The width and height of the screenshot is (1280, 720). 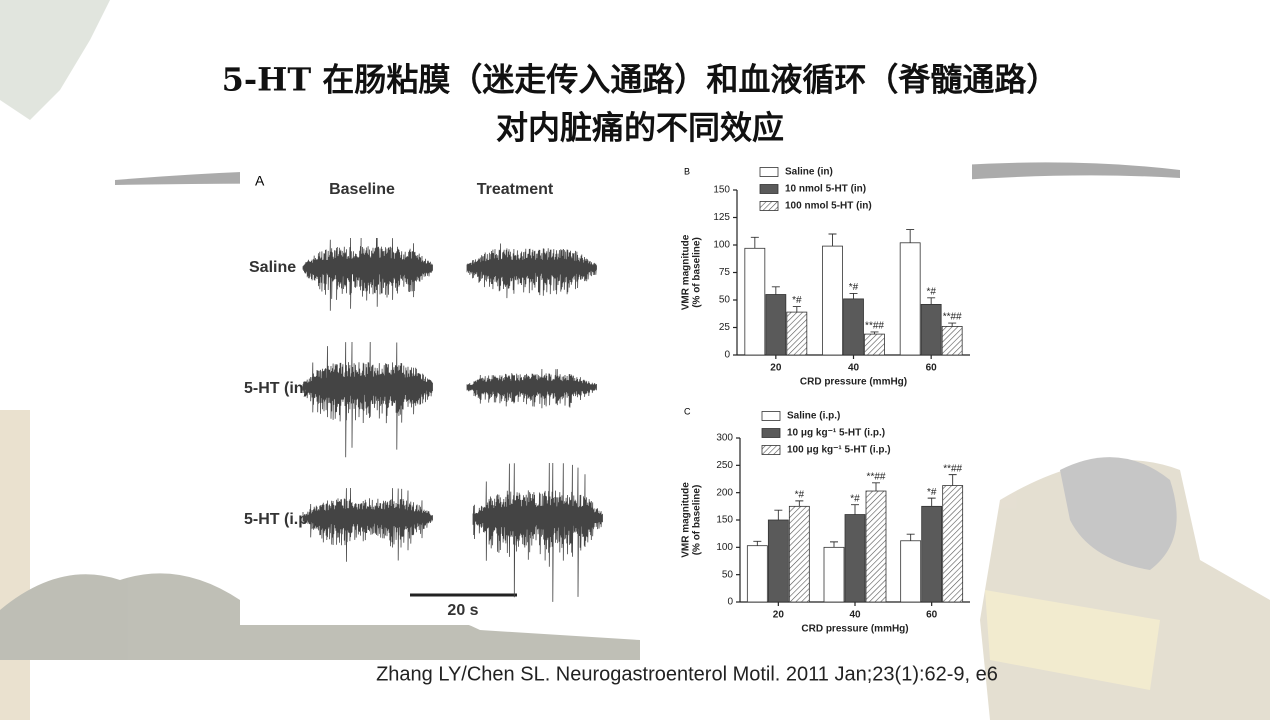 I want to click on column-label: Baseline, so click(x=362, y=189).